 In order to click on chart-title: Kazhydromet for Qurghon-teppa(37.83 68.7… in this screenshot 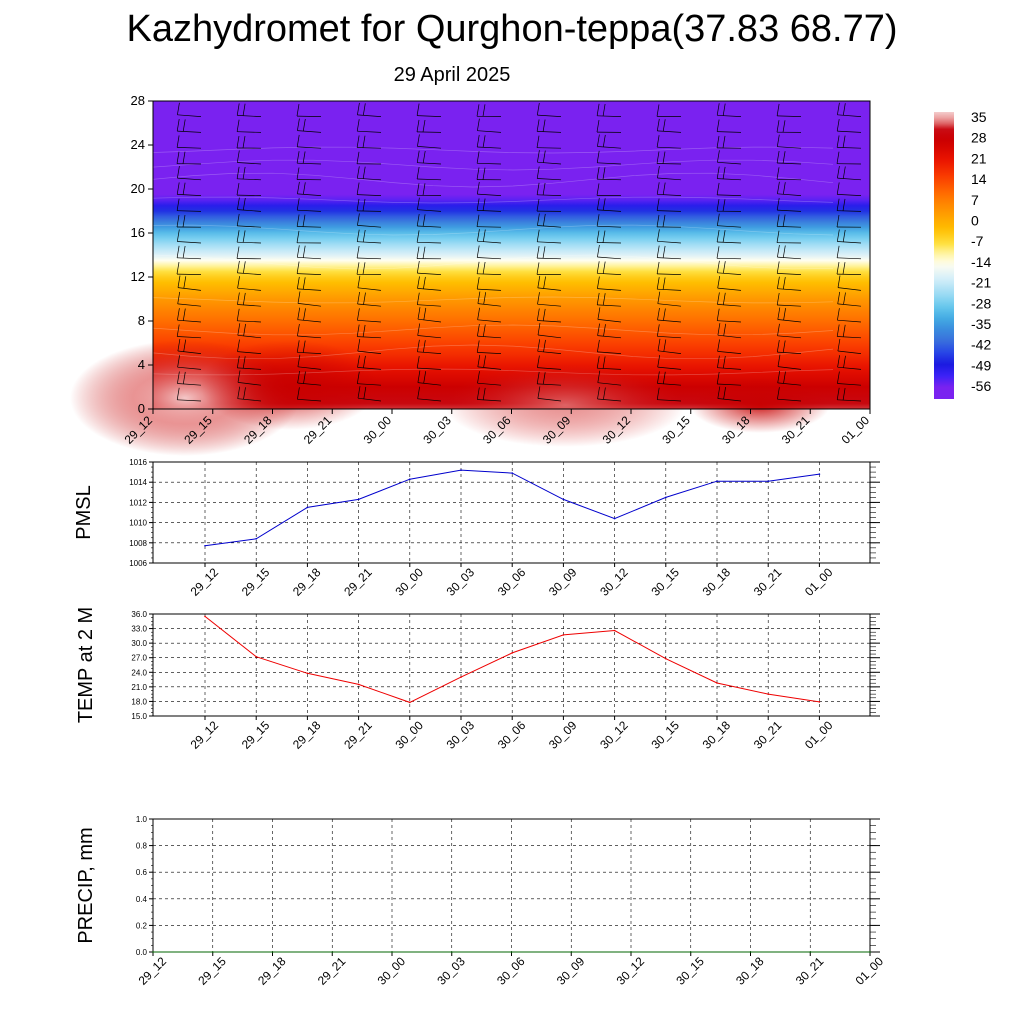, I will do `click(512, 29)`.